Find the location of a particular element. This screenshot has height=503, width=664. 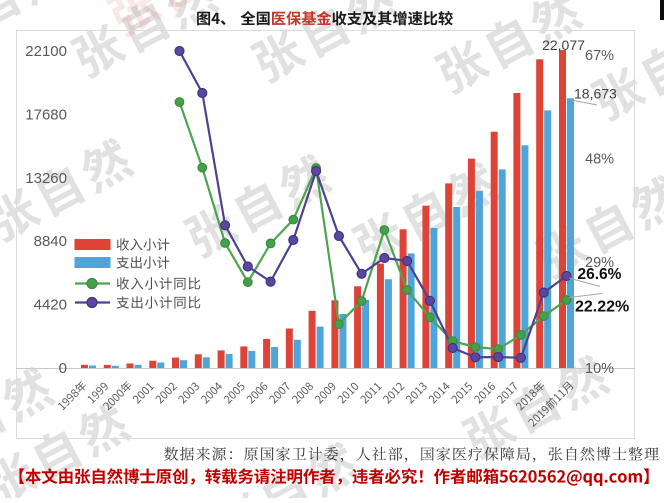

svg-text: 48% is located at coordinates (599, 160).